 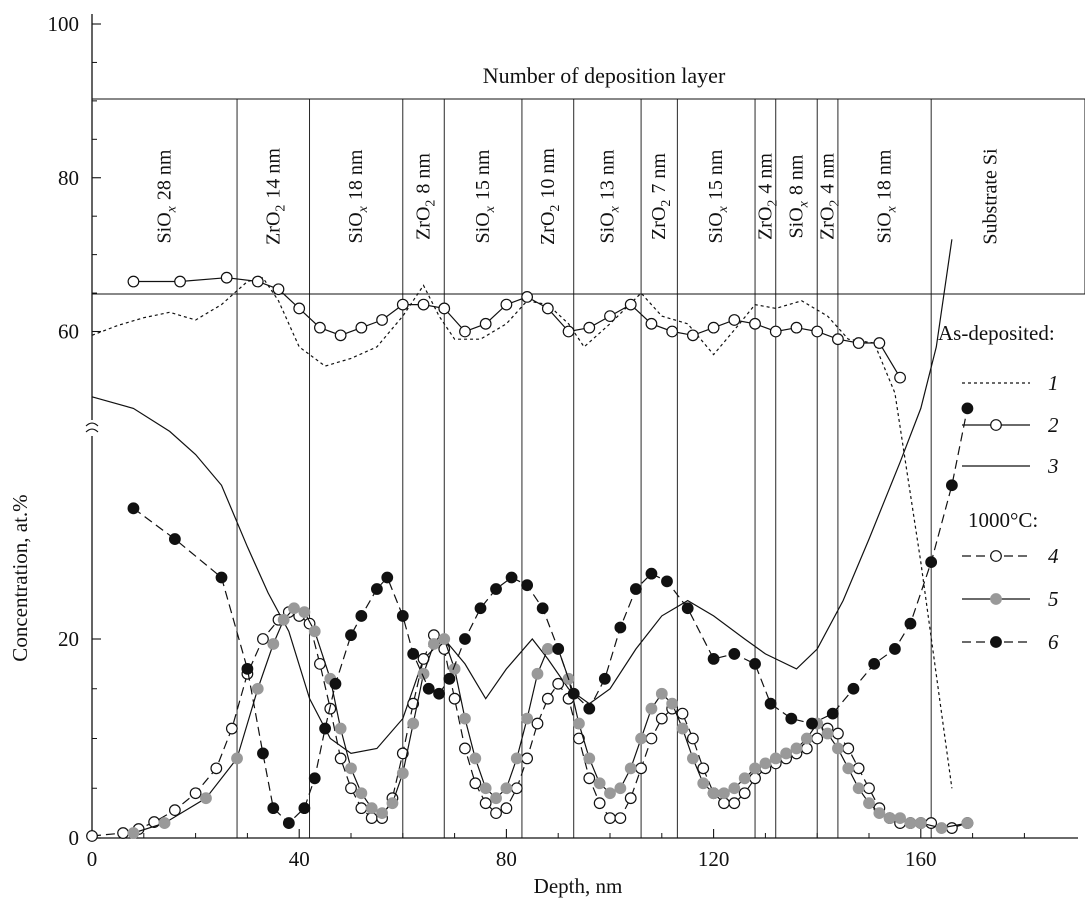 What do you see at coordinates (275, 196) in the screenshot?
I see `layer-label: ZrO214 nm` at bounding box center [275, 196].